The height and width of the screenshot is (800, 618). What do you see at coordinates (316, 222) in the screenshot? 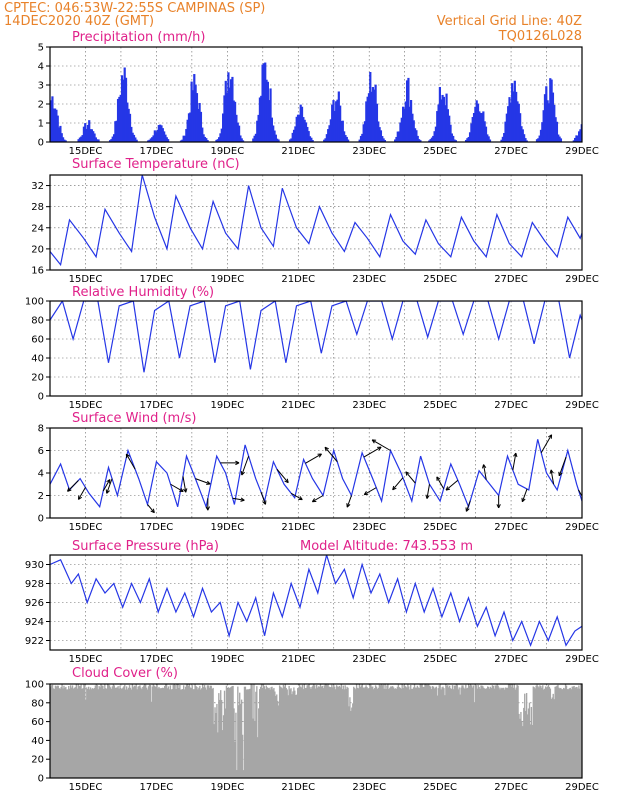
I see `temp-frame` at bounding box center [316, 222].